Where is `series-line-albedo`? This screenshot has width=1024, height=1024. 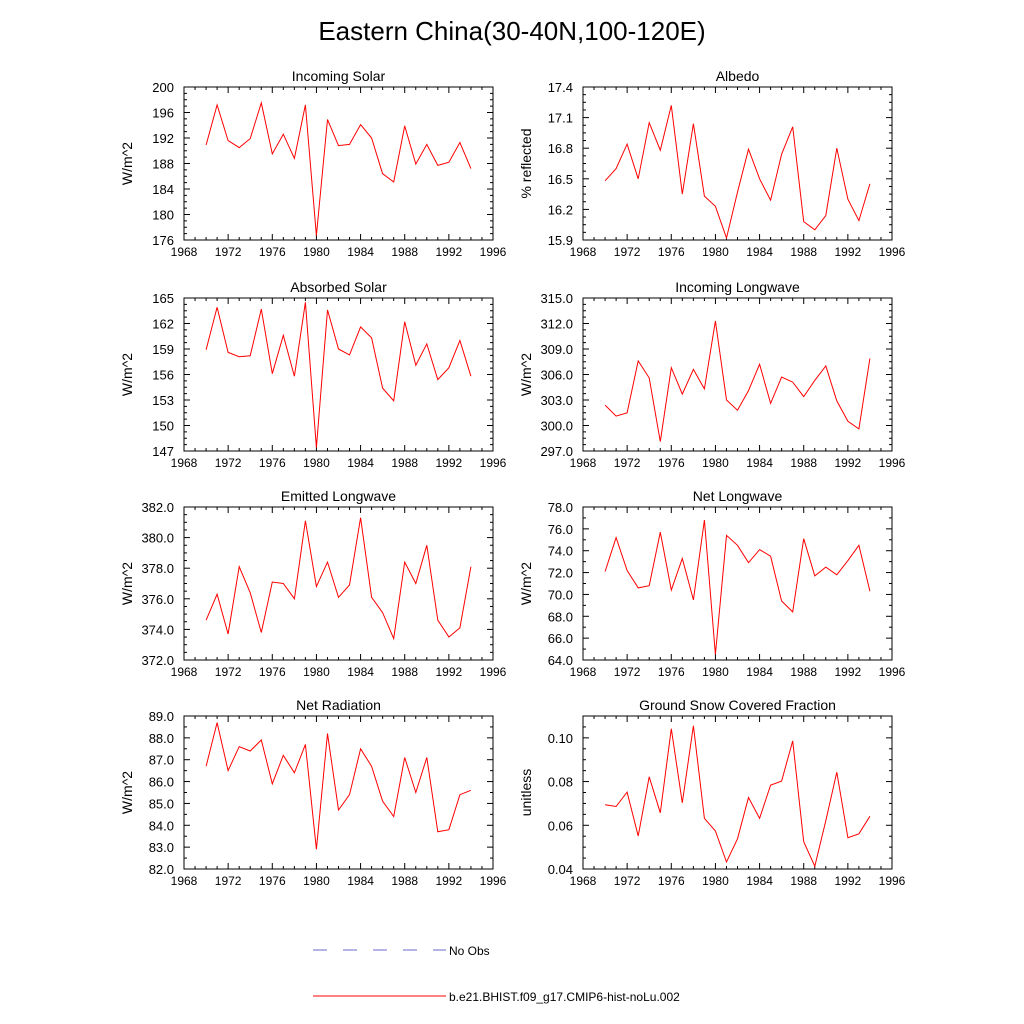 series-line-albedo is located at coordinates (737, 172).